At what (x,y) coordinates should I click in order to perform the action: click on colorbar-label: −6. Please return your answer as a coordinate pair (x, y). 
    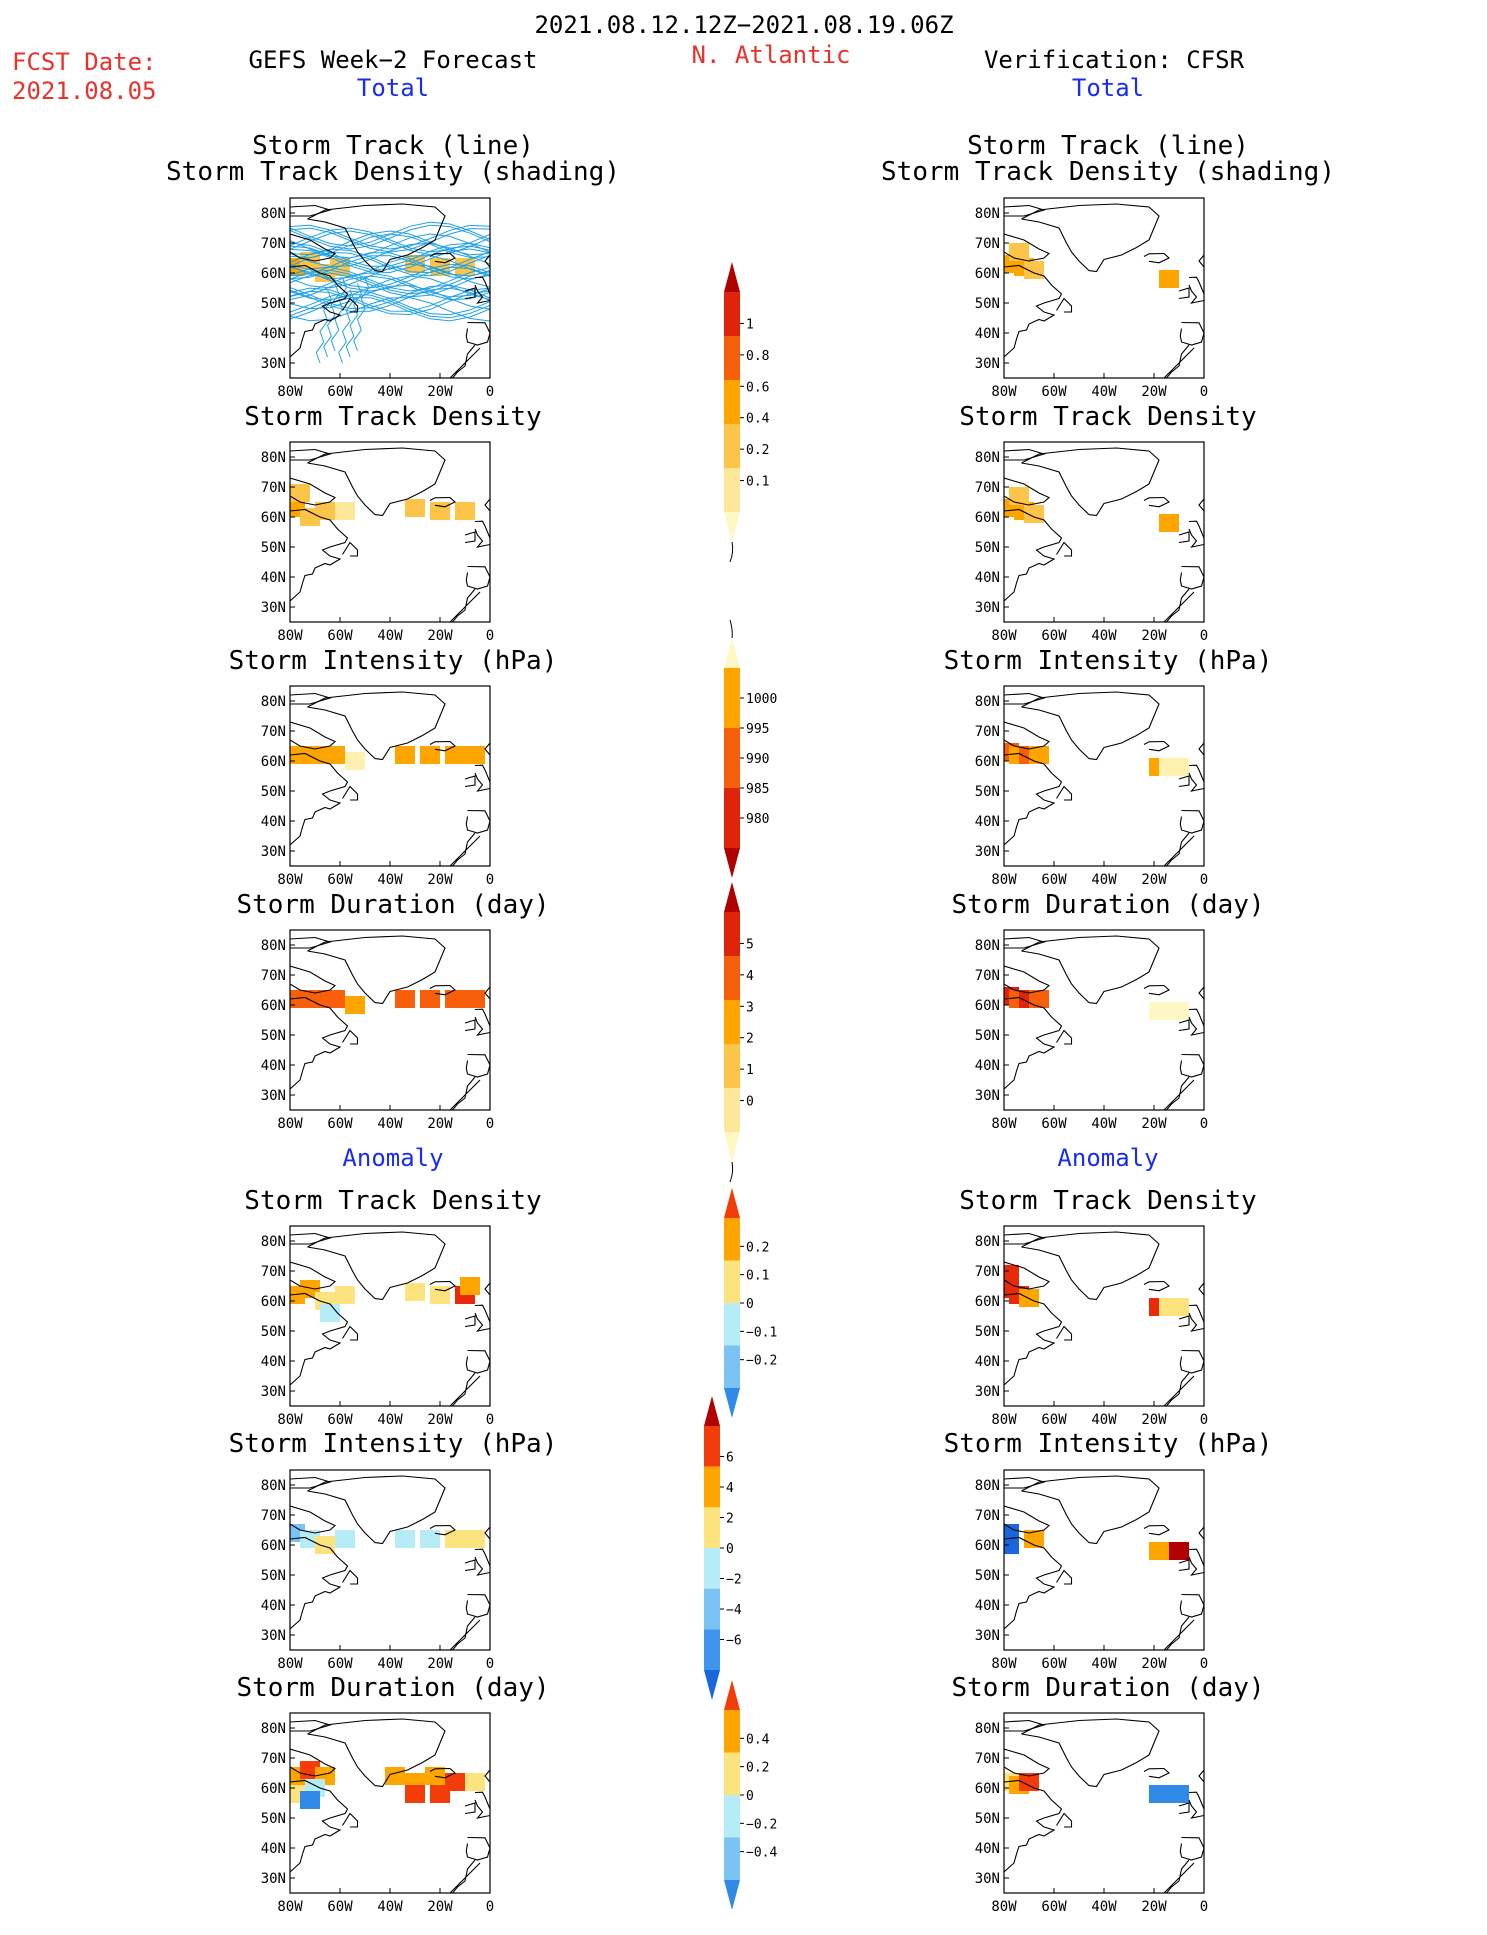
    Looking at the image, I should click on (734, 1641).